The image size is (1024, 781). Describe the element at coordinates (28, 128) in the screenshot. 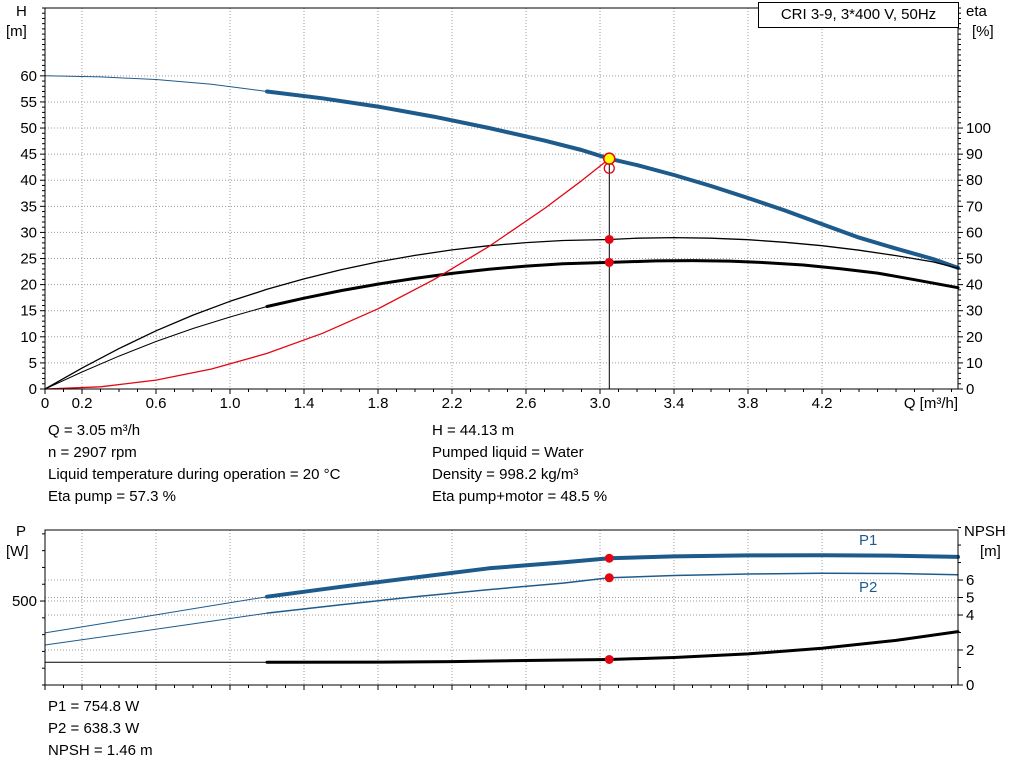

I see `y-left-tick-label: 50` at that location.